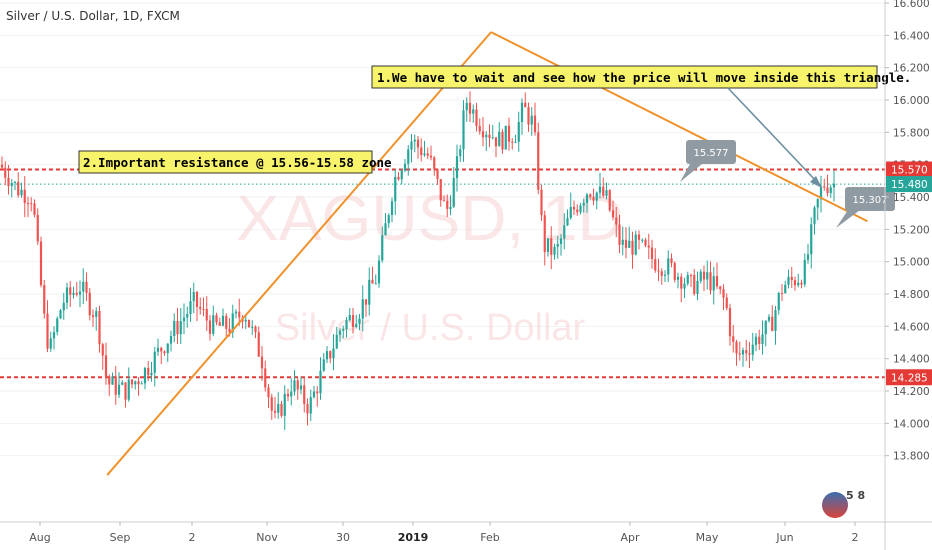  What do you see at coordinates (911, 392) in the screenshot?
I see `y-tick-label: 14.200` at bounding box center [911, 392].